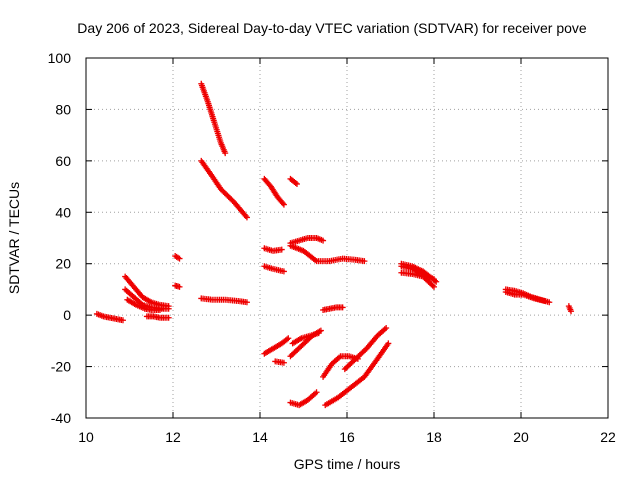 This screenshot has width=640, height=480. What do you see at coordinates (260, 437) in the screenshot?
I see `x-tick-label: 14` at bounding box center [260, 437].